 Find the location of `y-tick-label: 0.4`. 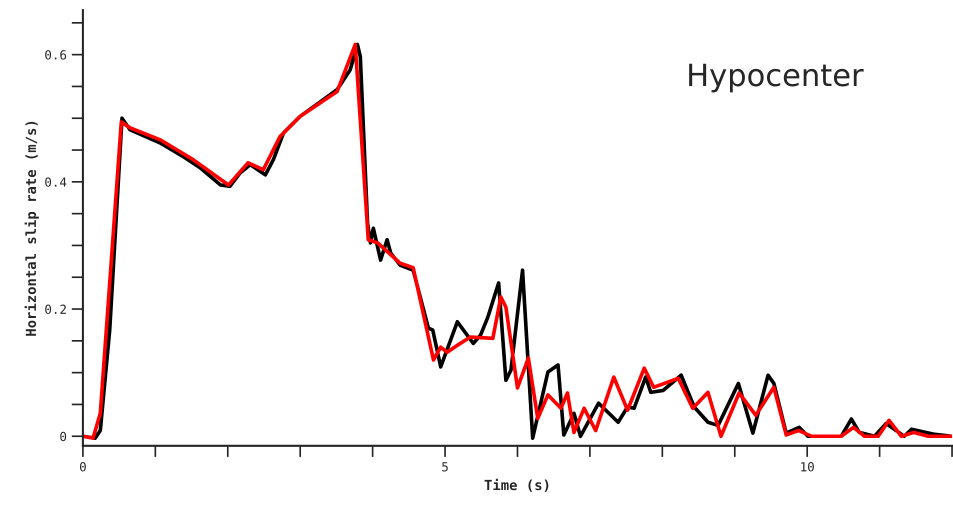

y-tick-label: 0.4 is located at coordinates (55, 182).